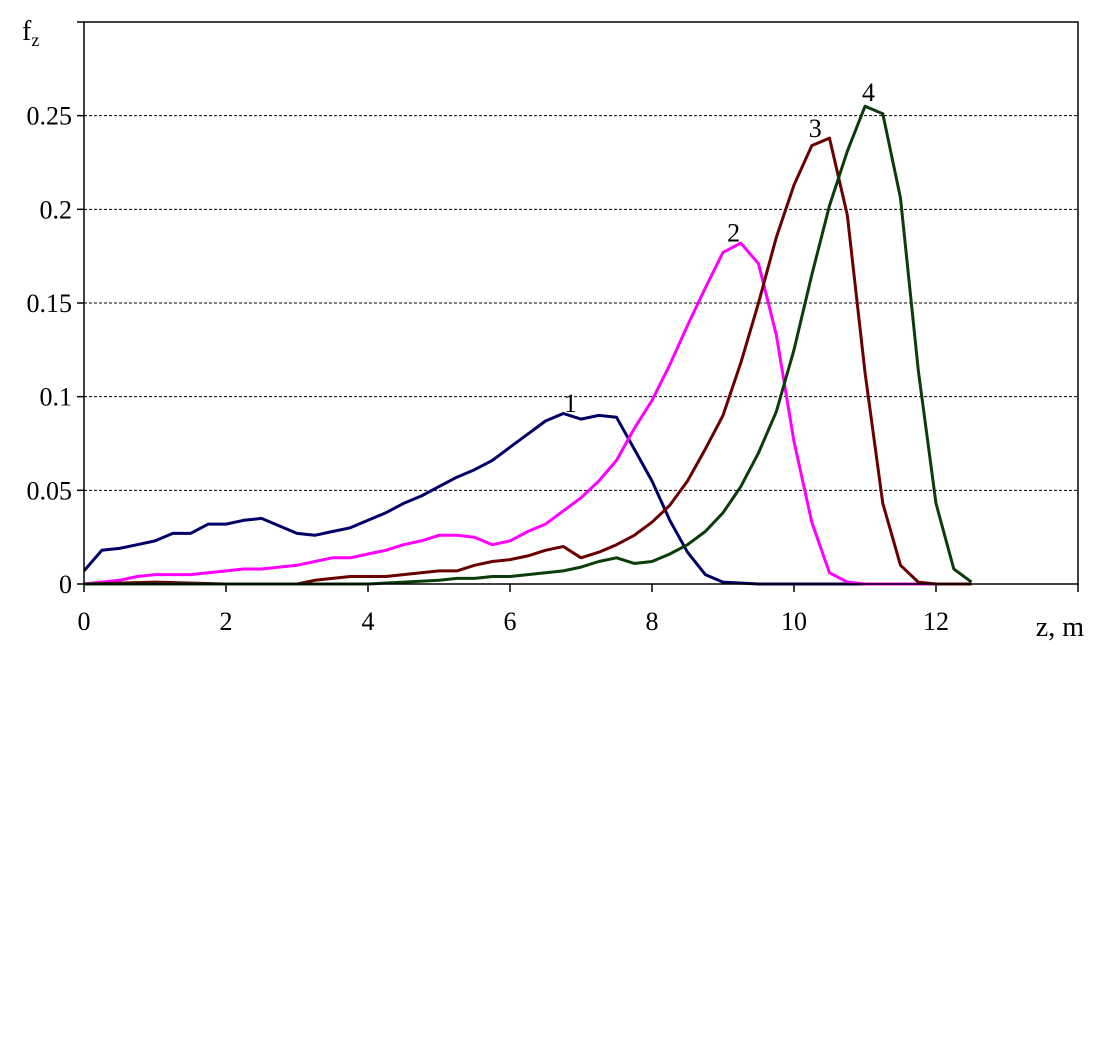  What do you see at coordinates (1060, 627) in the screenshot?
I see `x-axis-label: z, m` at bounding box center [1060, 627].